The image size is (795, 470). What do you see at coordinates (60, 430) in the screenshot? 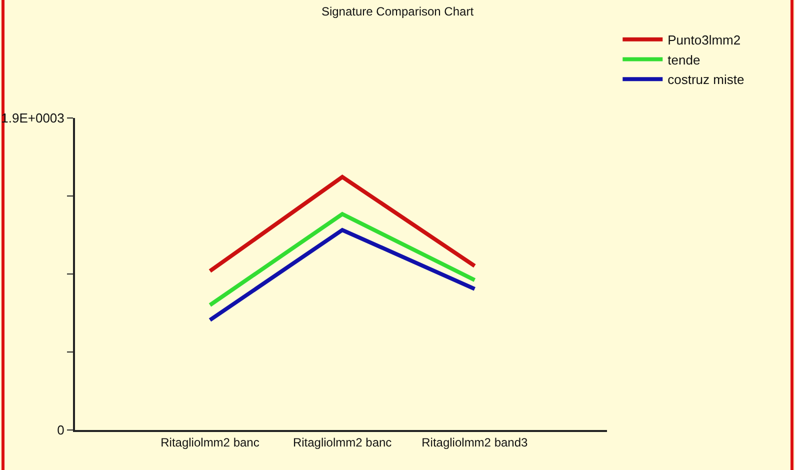
I see `y-tick-label: 0` at bounding box center [60, 430].